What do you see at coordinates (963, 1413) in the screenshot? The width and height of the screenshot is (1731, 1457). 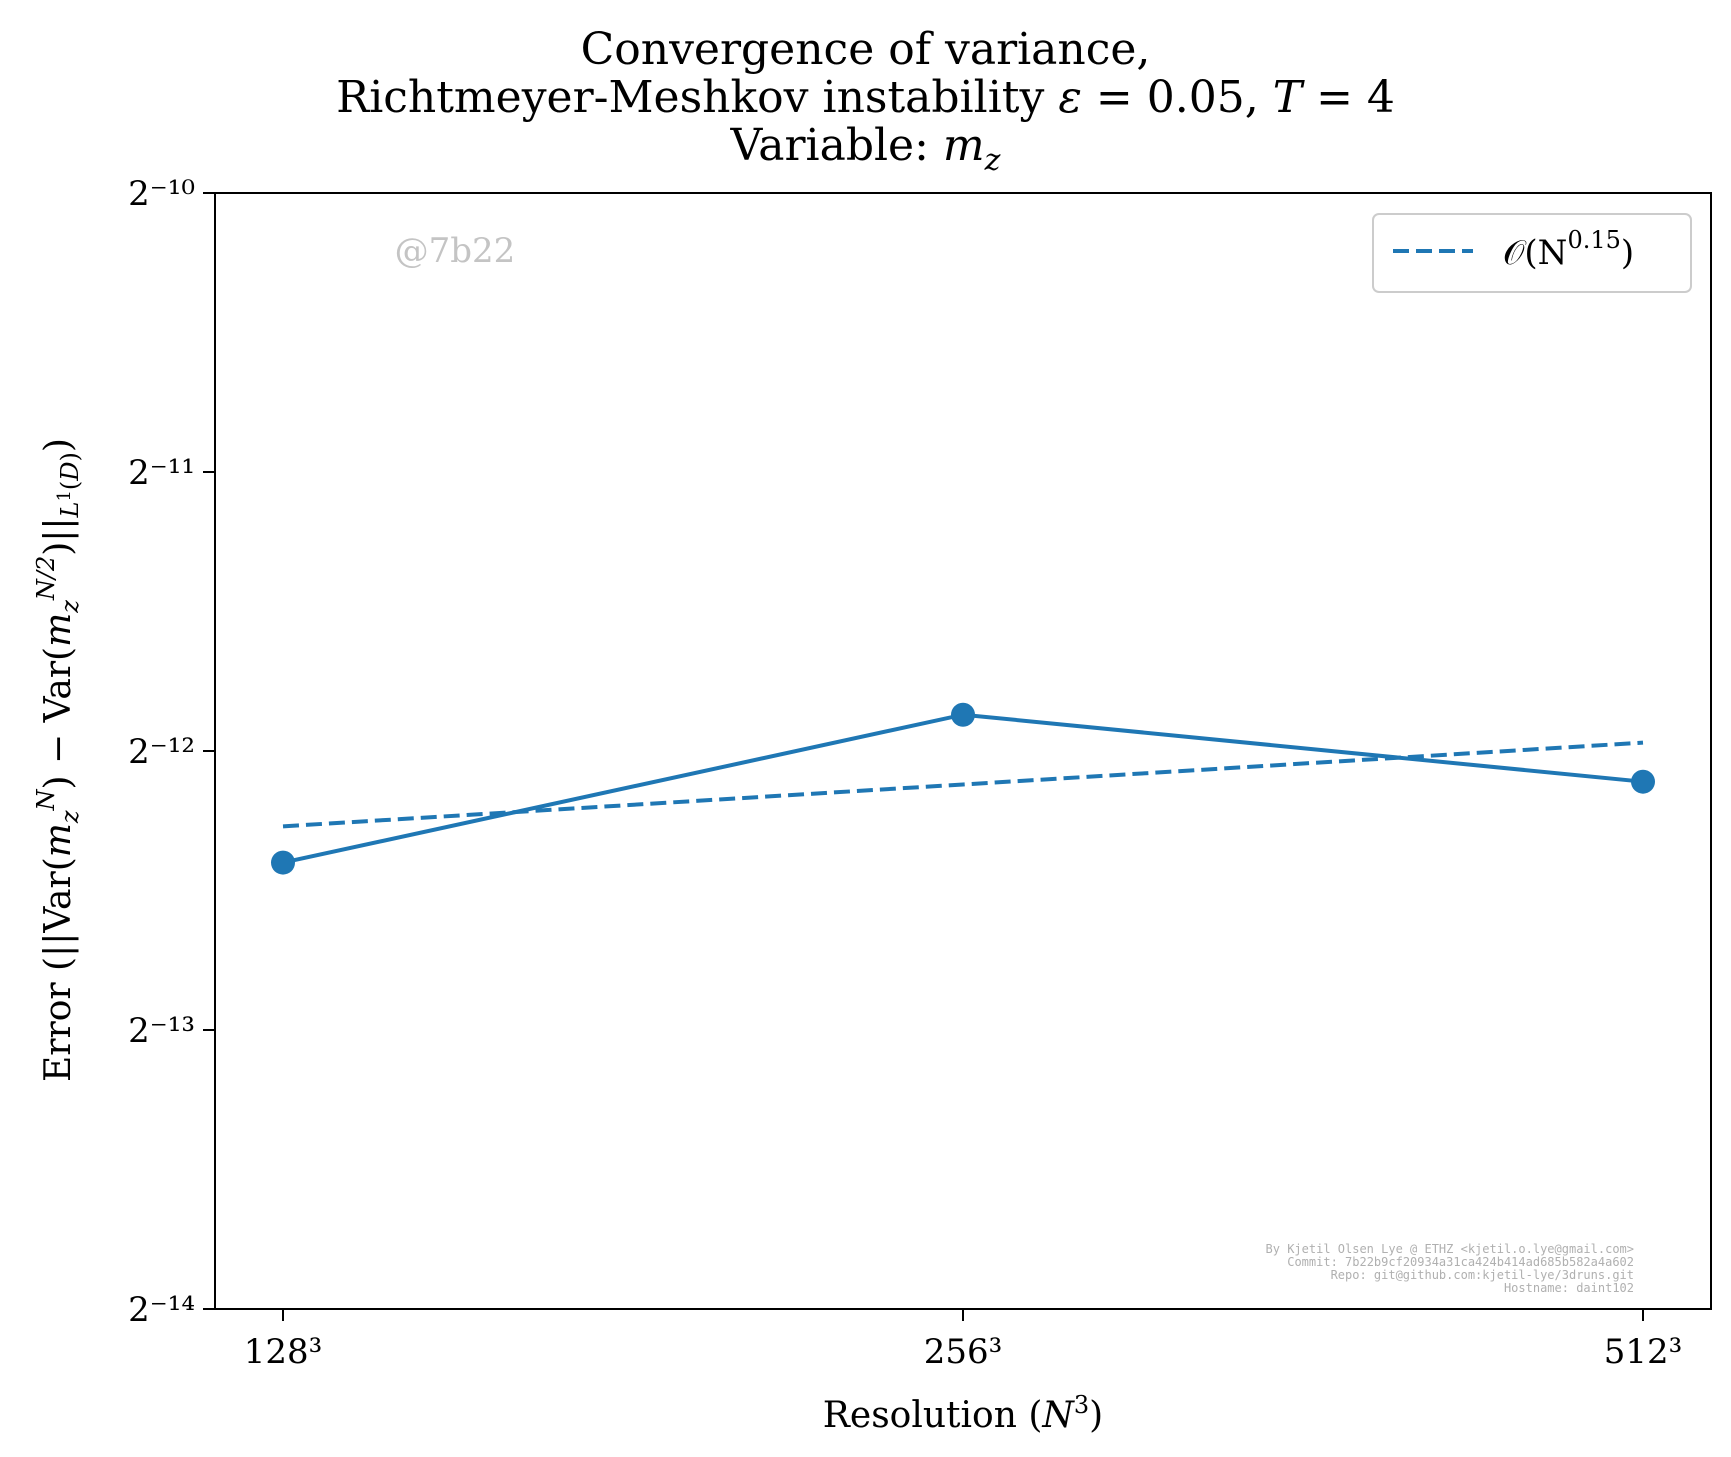 I see `x-axis-label: Resolution (N3)` at bounding box center [963, 1413].